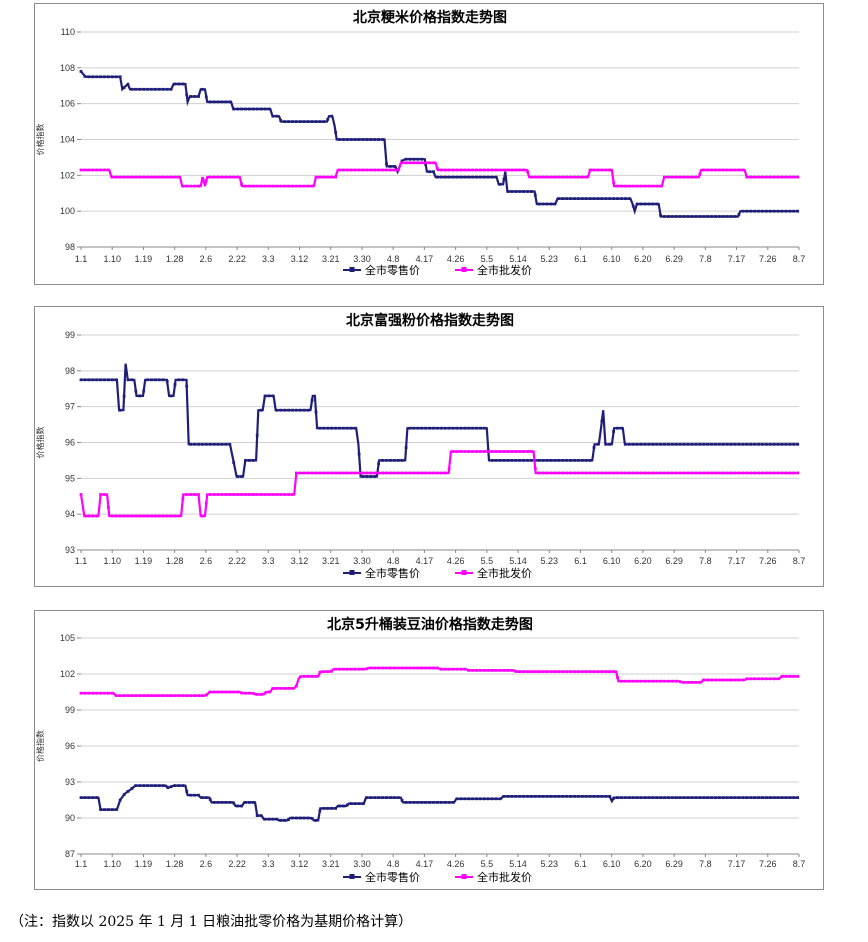 The width and height of the screenshot is (868, 942). What do you see at coordinates (331, 259) in the screenshot?
I see `x-tick-label: 3.21` at bounding box center [331, 259].